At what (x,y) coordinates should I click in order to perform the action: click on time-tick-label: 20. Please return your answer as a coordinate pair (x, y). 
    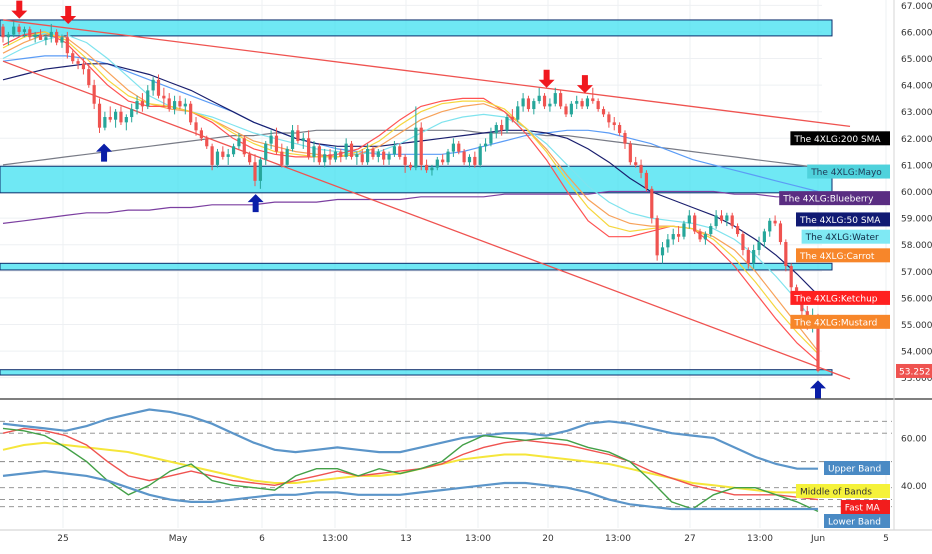
    Looking at the image, I should click on (548, 539).